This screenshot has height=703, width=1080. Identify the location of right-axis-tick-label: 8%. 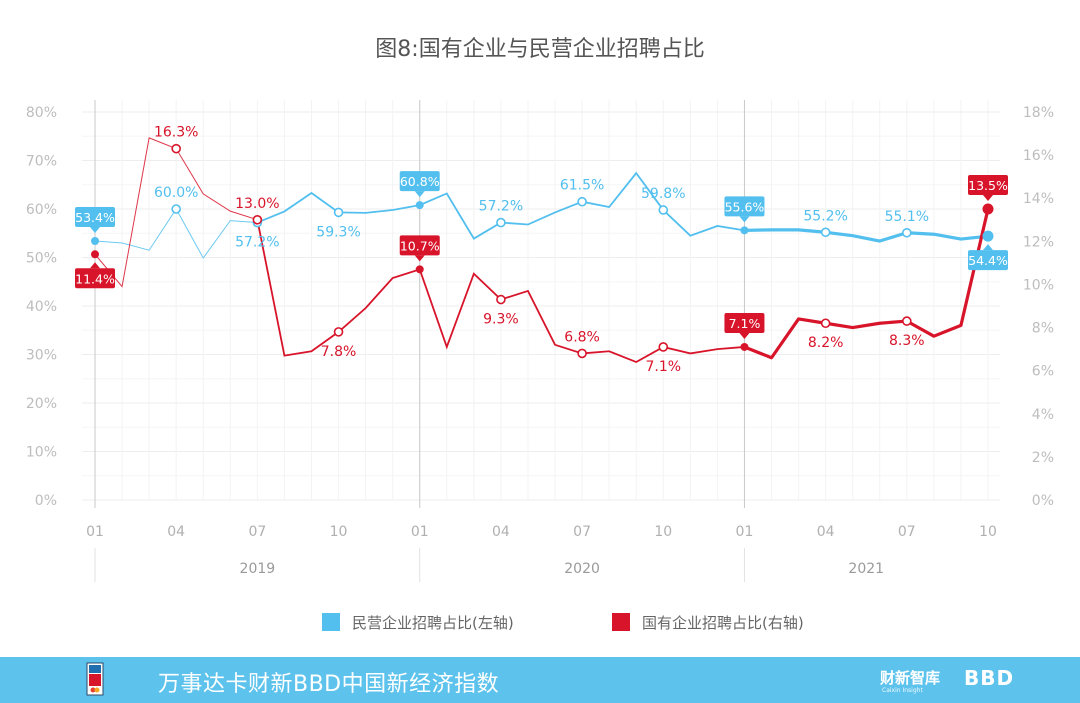
(1043, 329).